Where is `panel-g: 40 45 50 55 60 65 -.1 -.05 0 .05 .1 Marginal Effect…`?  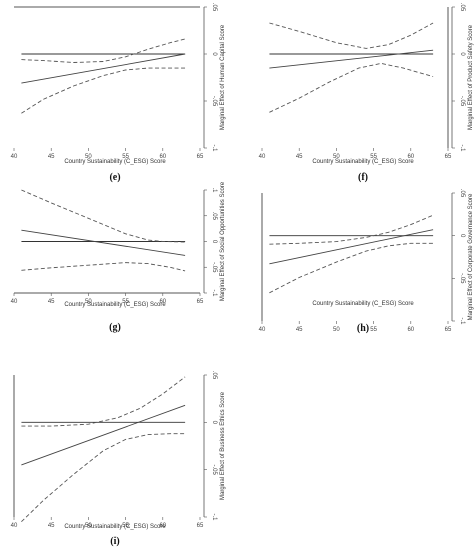
panel-g: 40 45 50 55 60 65 -.1 -.05 0 .05 .1 Marginal Effect… is located at coordinates (118, 257).